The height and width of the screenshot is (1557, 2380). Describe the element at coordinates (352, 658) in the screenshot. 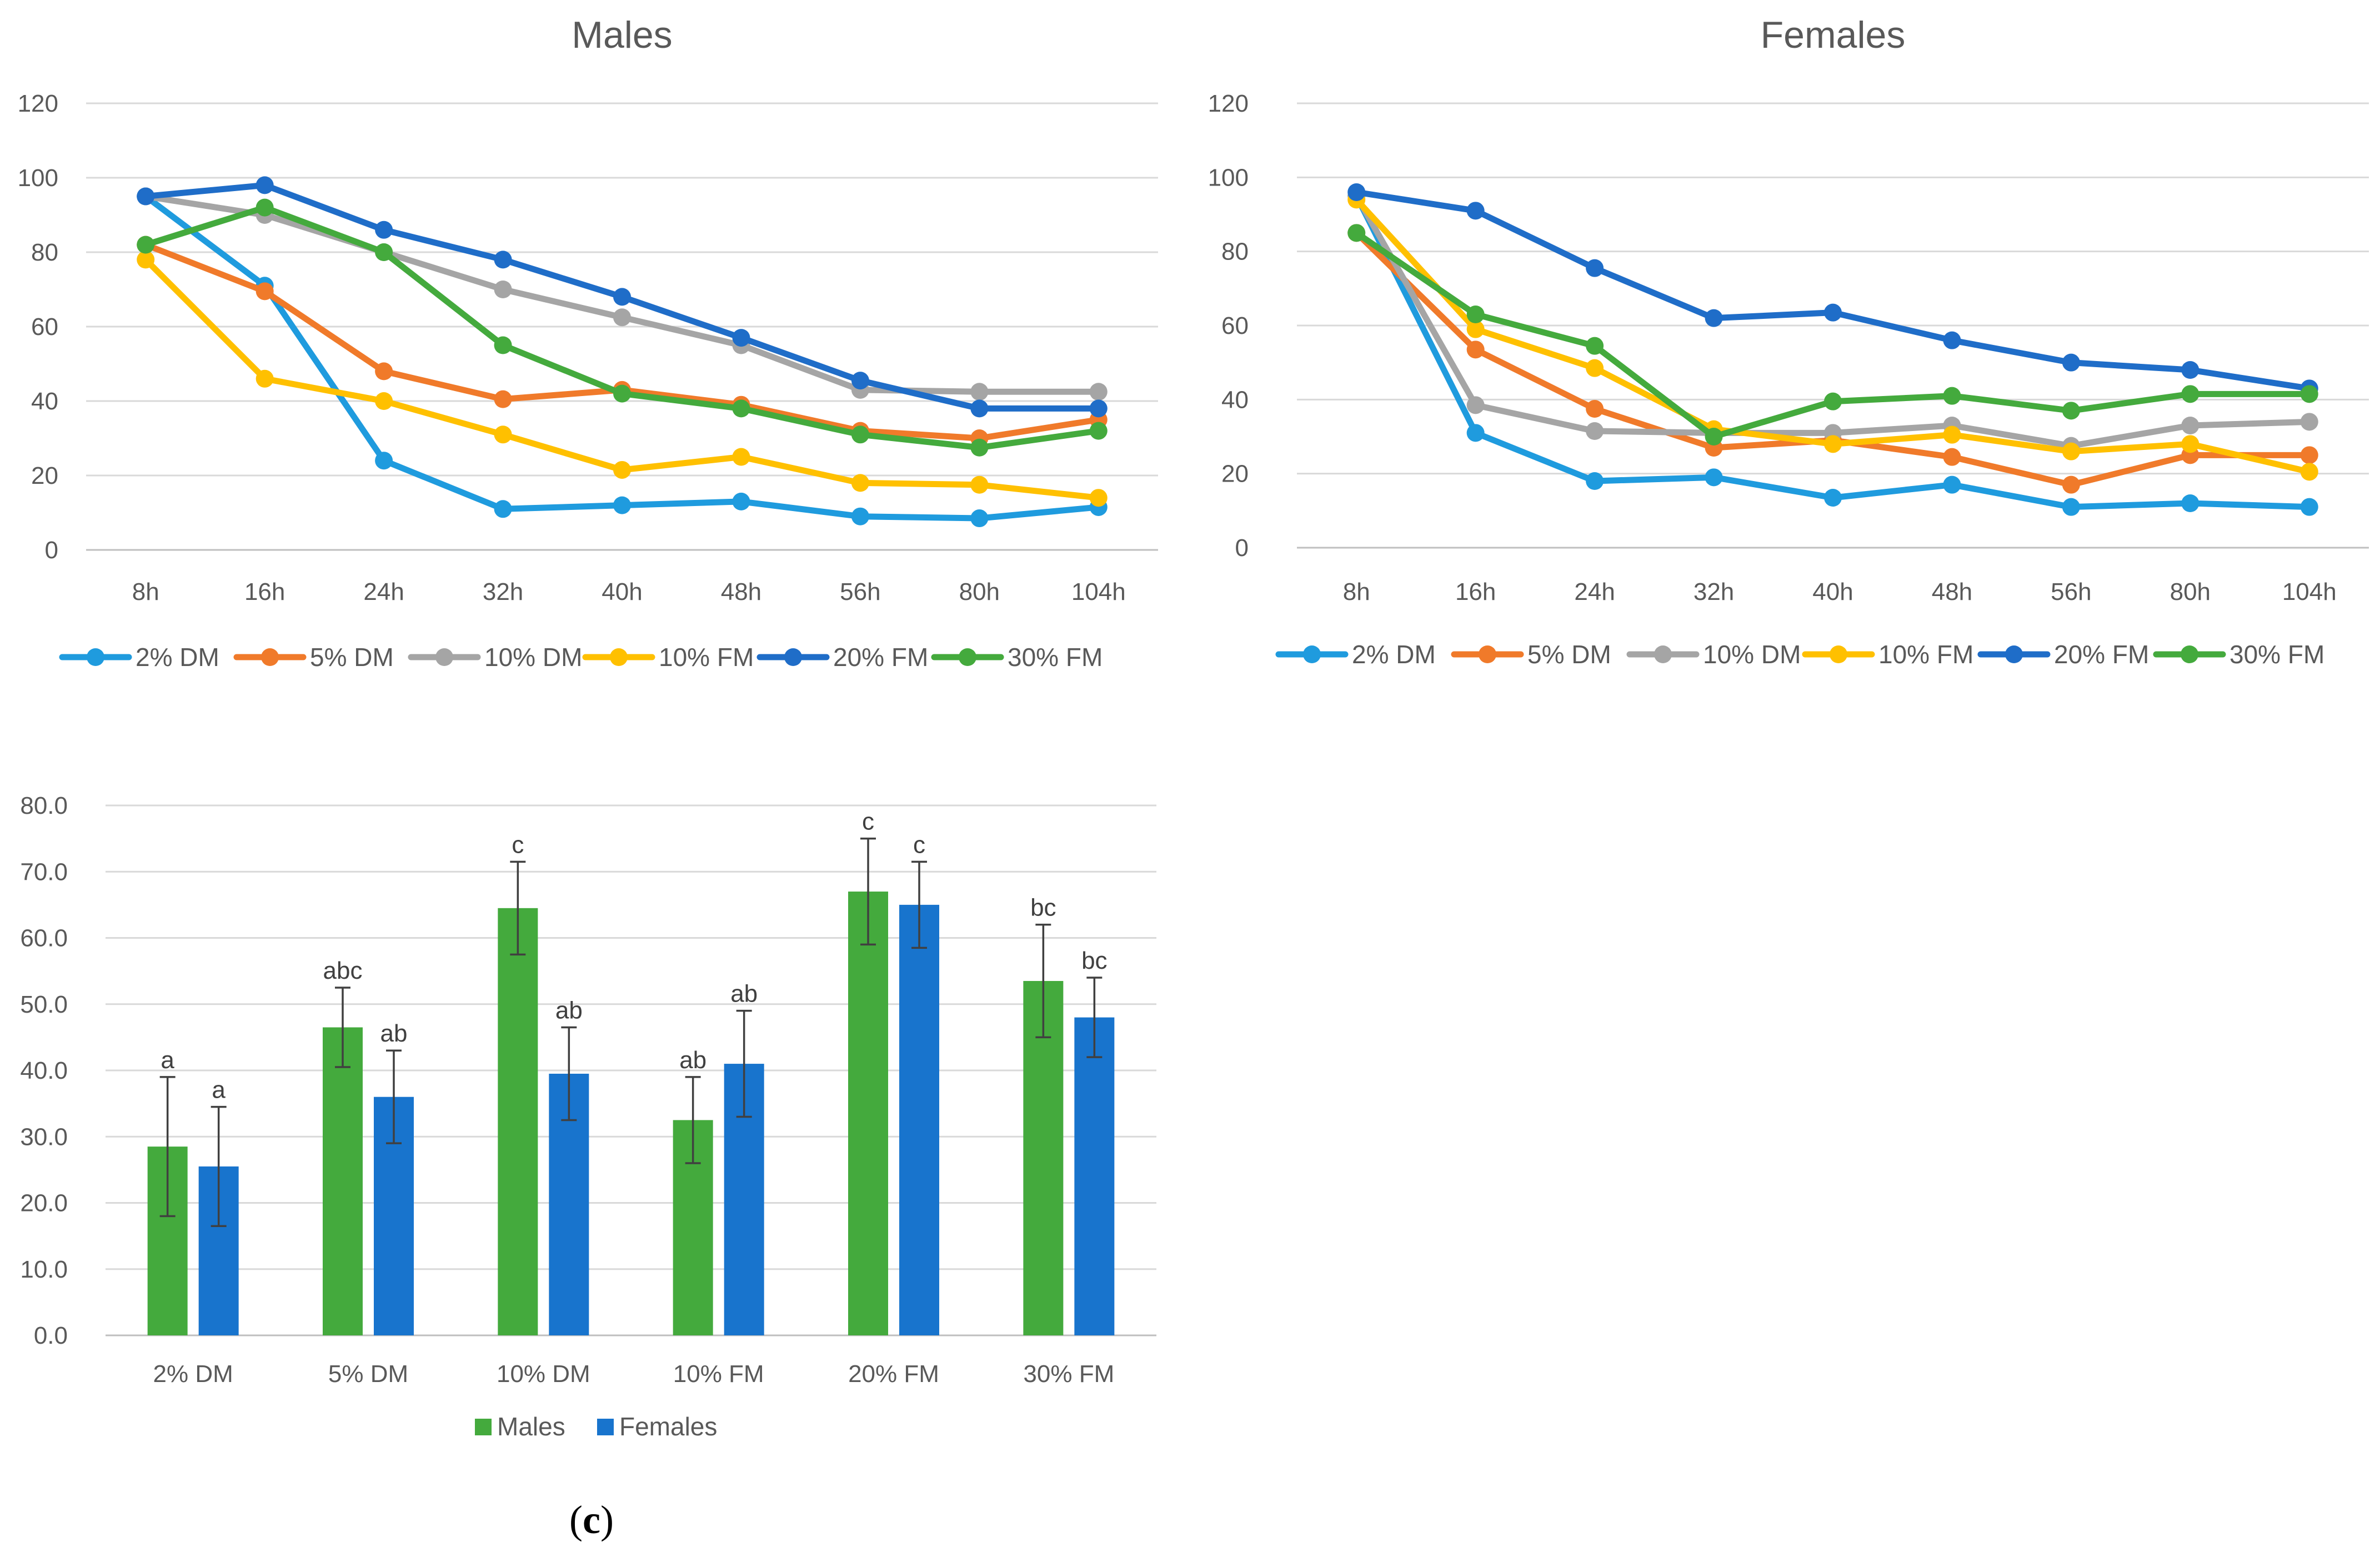

I see `legend-label: 5% DM` at that location.